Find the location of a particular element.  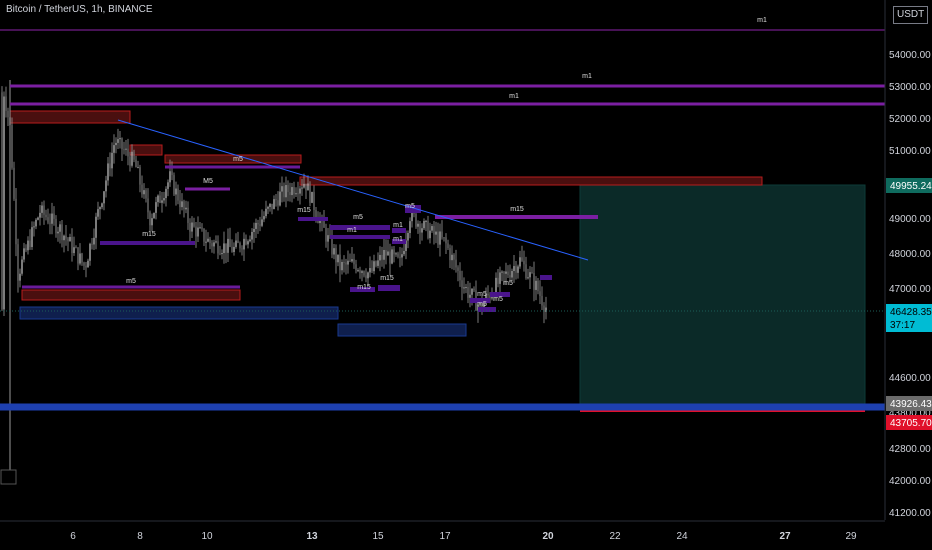

chart-title: Bitcoin / TetherUS, 1h, BINANCE is located at coordinates (79, 9).